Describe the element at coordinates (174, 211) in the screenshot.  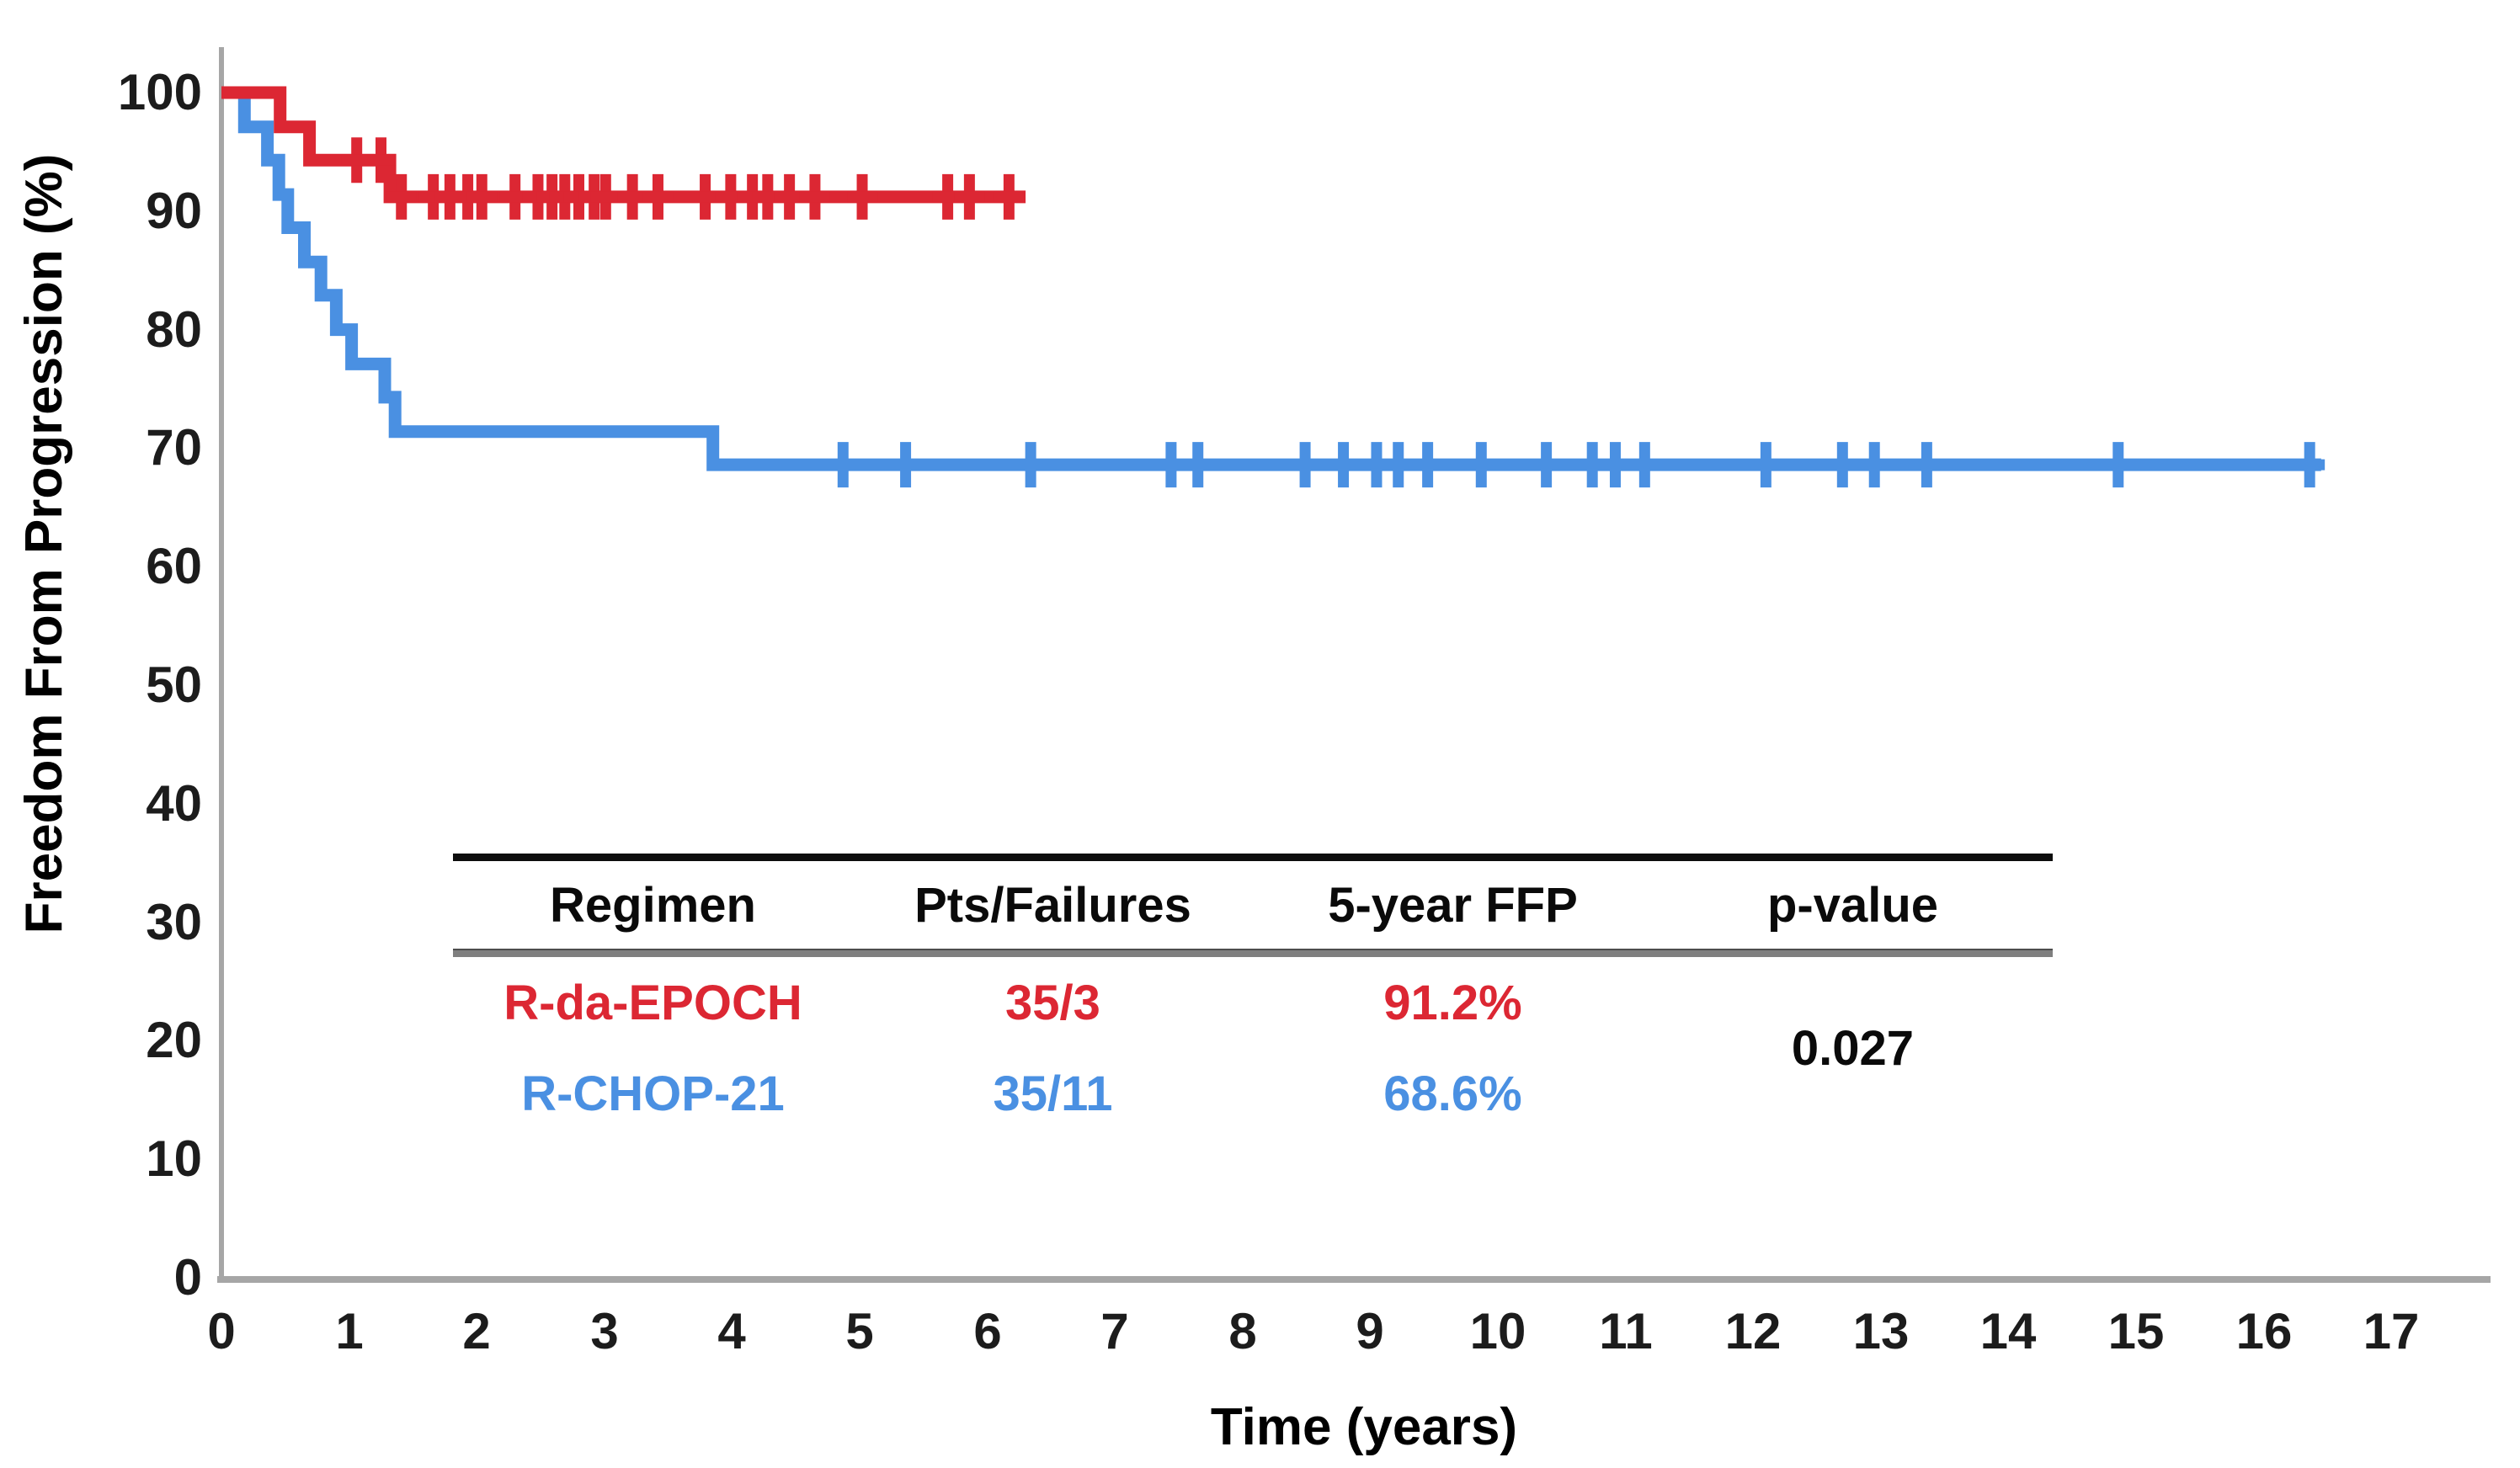
I see `y-tick-label: 90` at that location.